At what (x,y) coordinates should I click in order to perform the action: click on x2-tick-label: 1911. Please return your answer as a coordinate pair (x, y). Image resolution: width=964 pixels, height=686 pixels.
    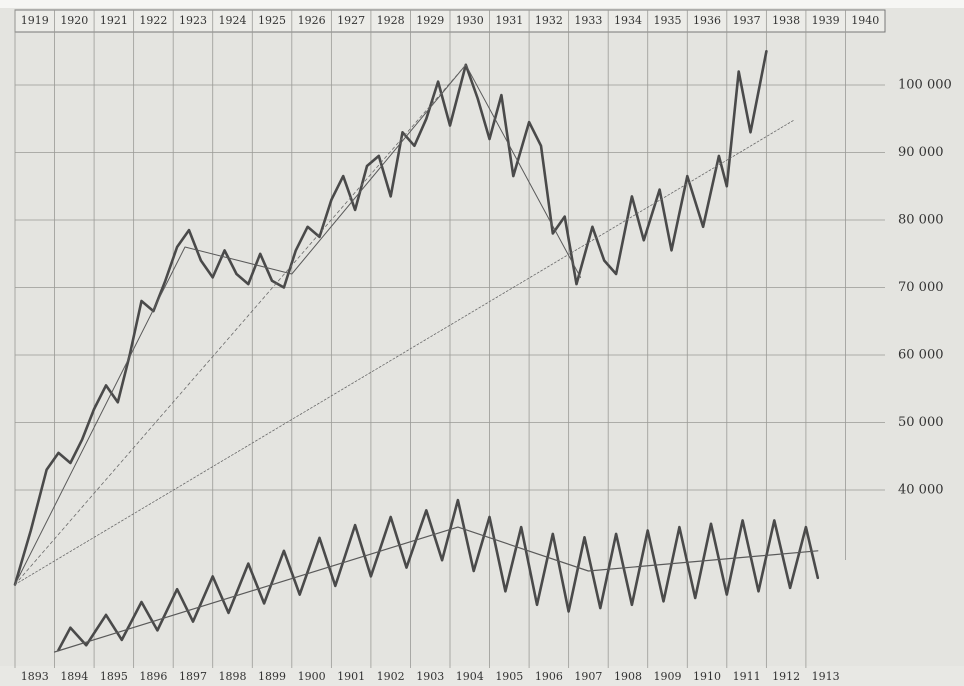
    Looking at the image, I should click on (747, 676).